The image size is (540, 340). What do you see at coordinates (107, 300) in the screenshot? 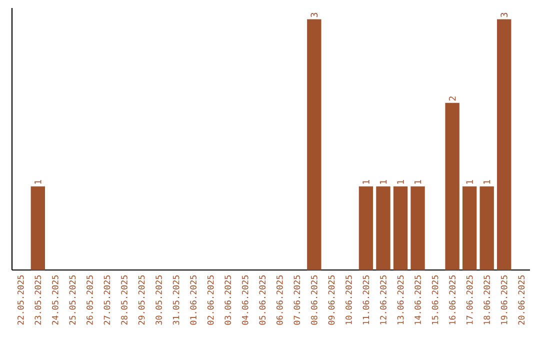
I see `x-tick-label: 27.05.2025` at bounding box center [107, 300].